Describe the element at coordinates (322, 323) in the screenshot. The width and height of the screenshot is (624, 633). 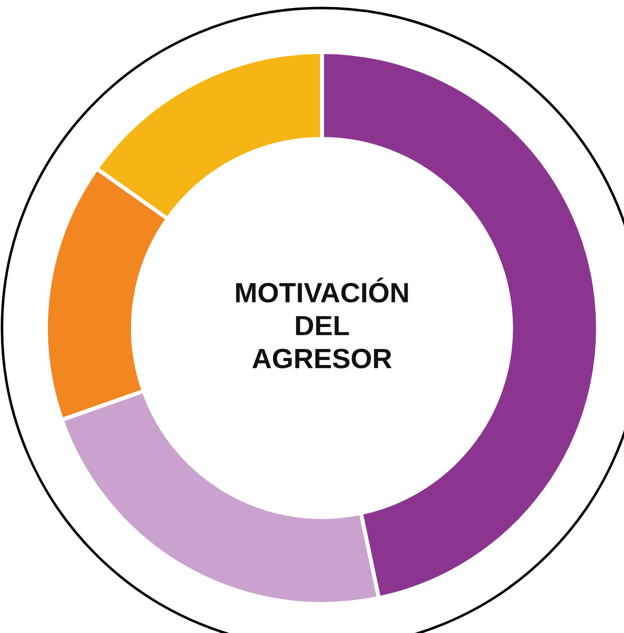
I see `text: MOTIVACIÓN DEL AGRESOR` at that location.